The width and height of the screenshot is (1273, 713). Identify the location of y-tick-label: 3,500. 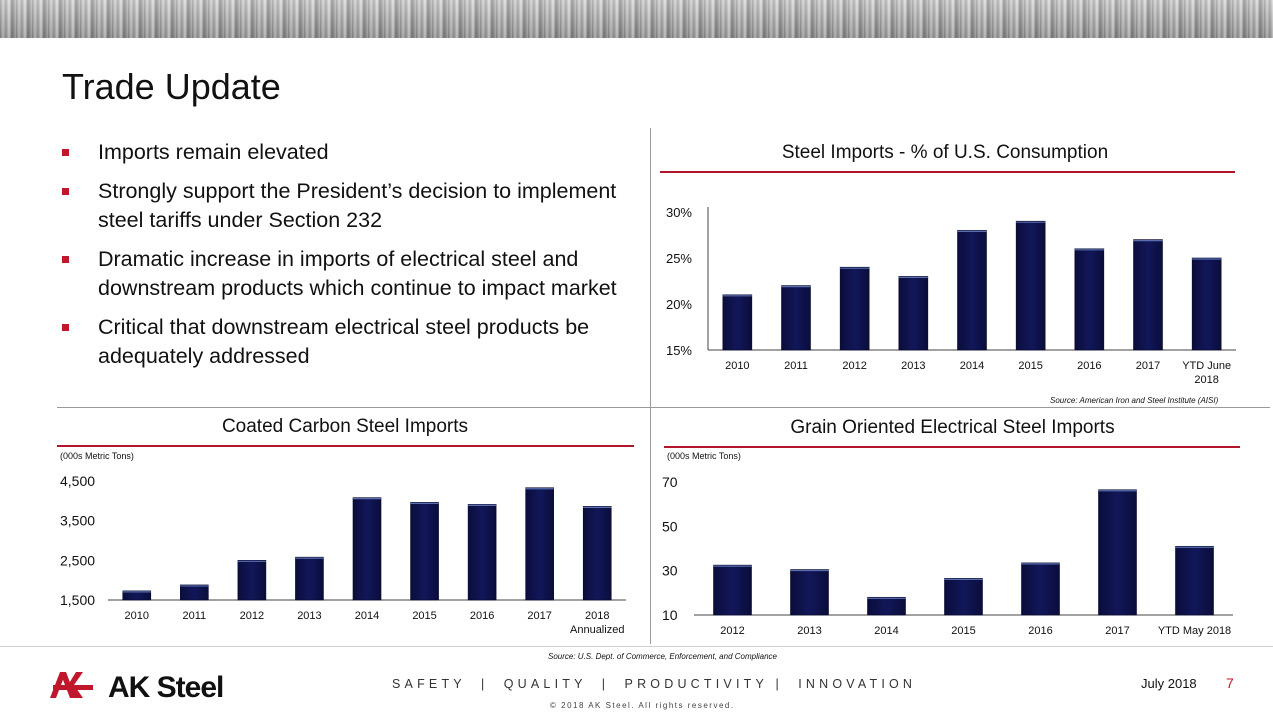
(77, 521).